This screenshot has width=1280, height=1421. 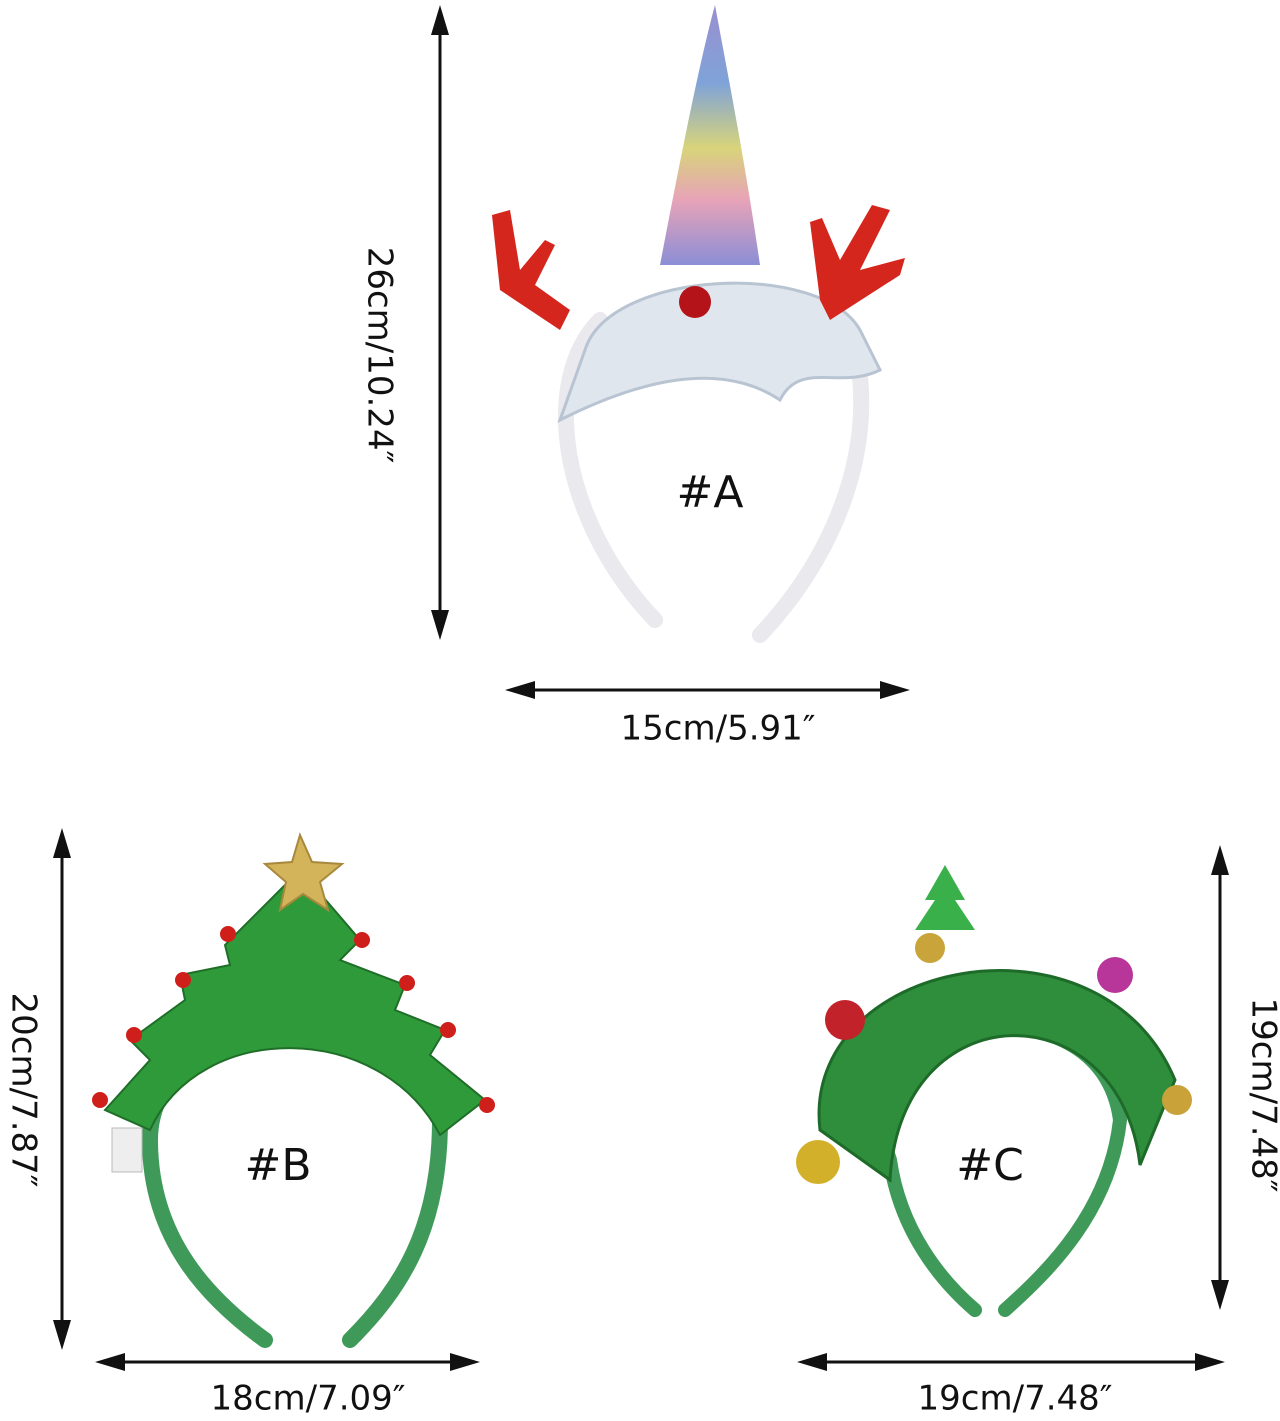 I want to click on height-label: 20cm/7.87″, so click(x=24, y=1090).